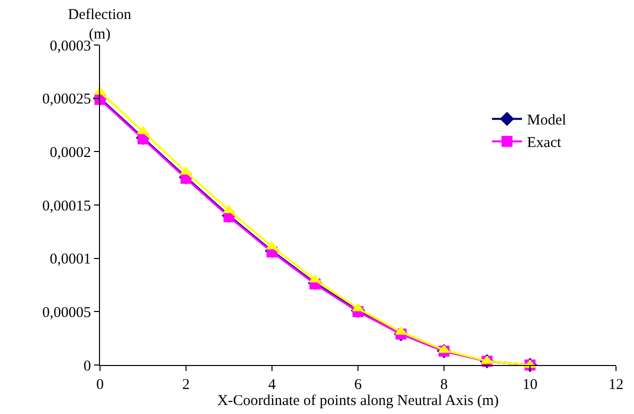 The width and height of the screenshot is (634, 414). Describe the element at coordinates (66, 312) in the screenshot. I see `y-tick-label: 0,00005` at that location.